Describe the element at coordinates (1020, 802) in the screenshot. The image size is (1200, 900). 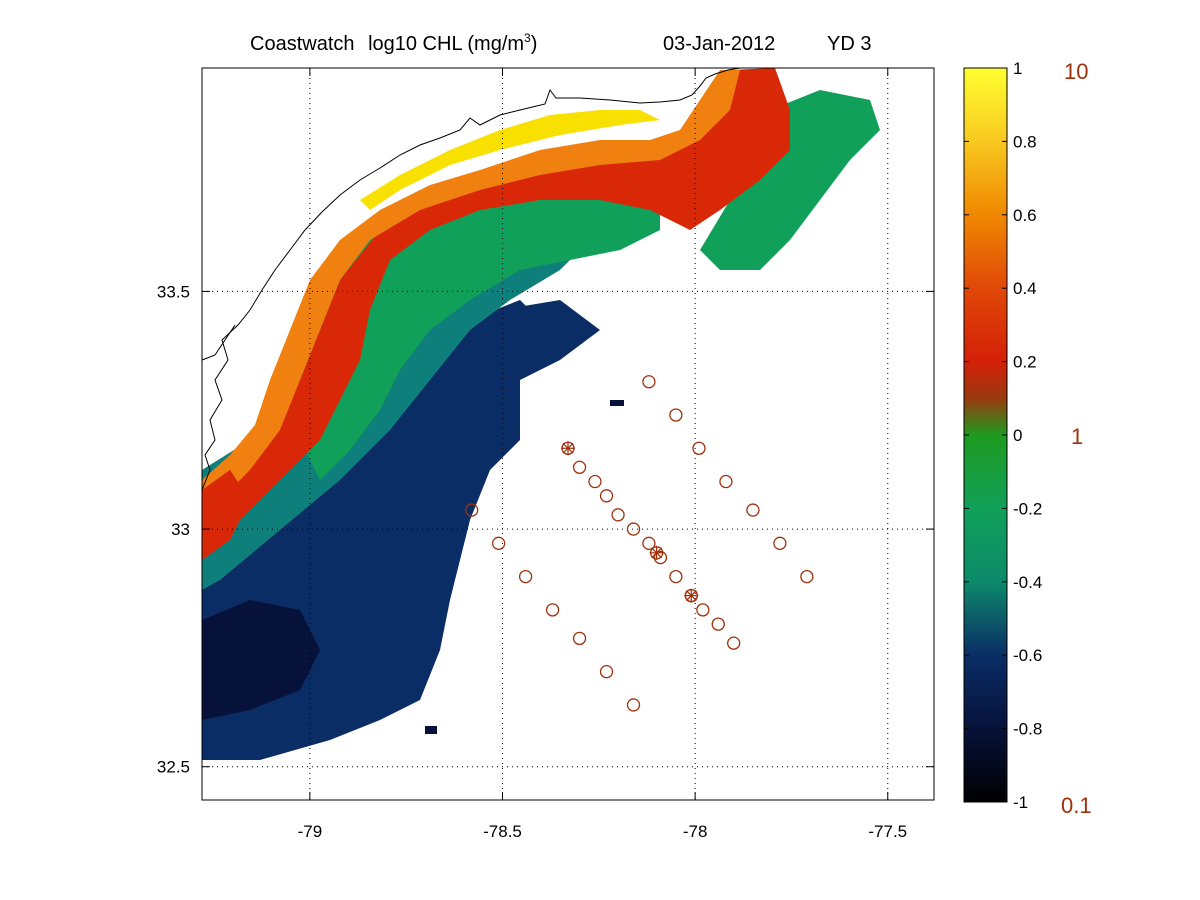
I see `colorbar-tick-label: -1` at that location.